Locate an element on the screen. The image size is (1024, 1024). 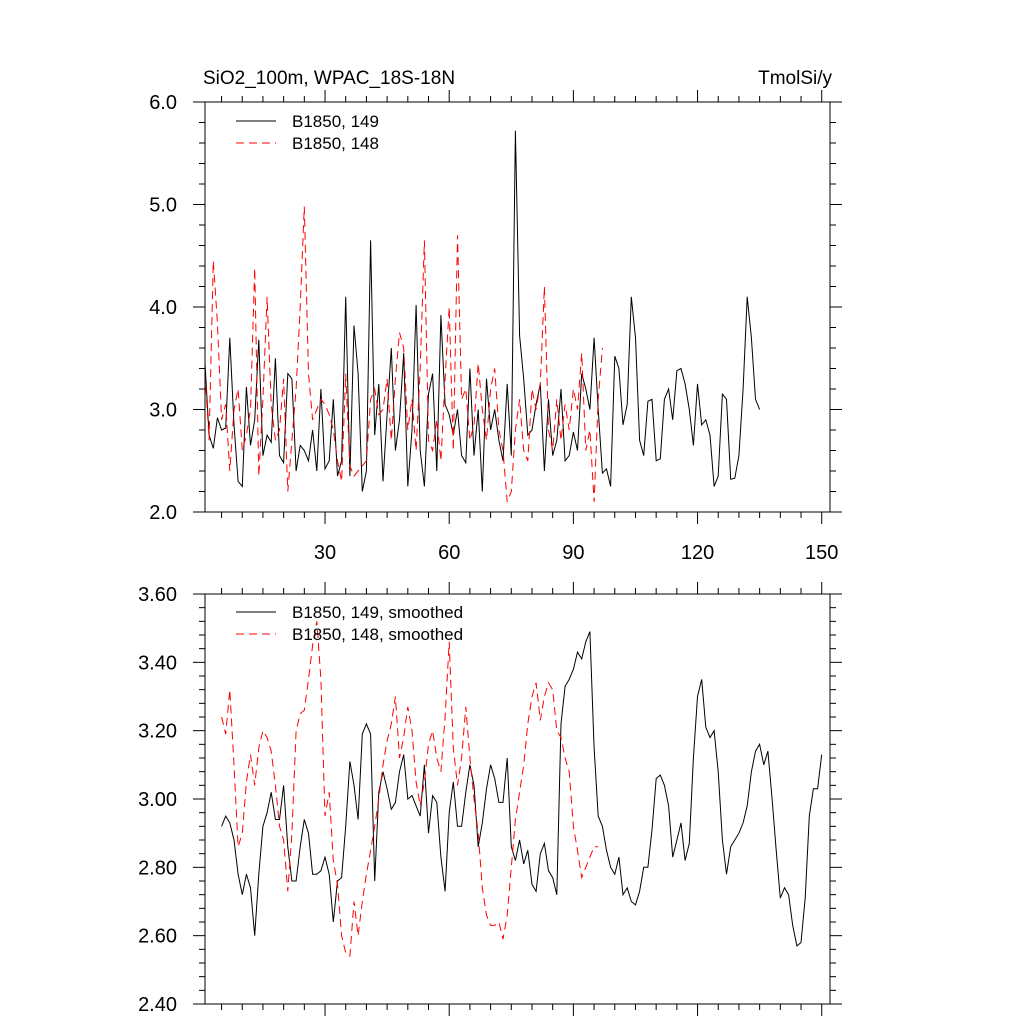
top-legend: B1850, 149 B1850, 148 is located at coordinates (307, 132).